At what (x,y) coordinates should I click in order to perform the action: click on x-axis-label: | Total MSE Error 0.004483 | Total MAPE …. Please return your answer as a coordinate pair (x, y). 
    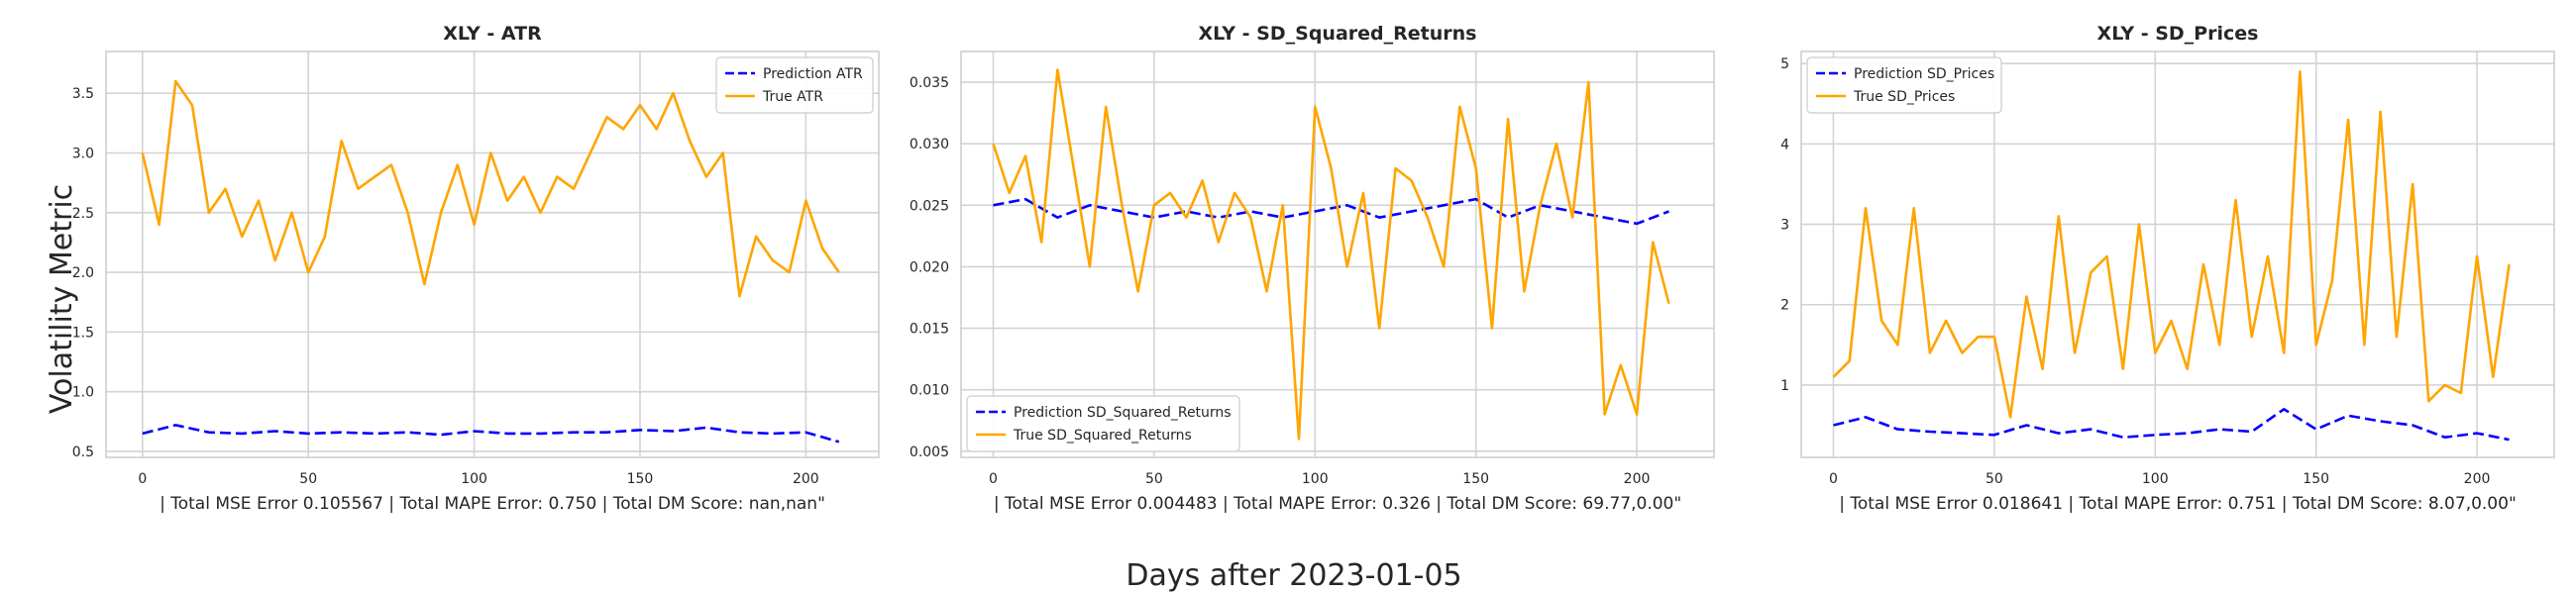
    Looking at the image, I should click on (1338, 504).